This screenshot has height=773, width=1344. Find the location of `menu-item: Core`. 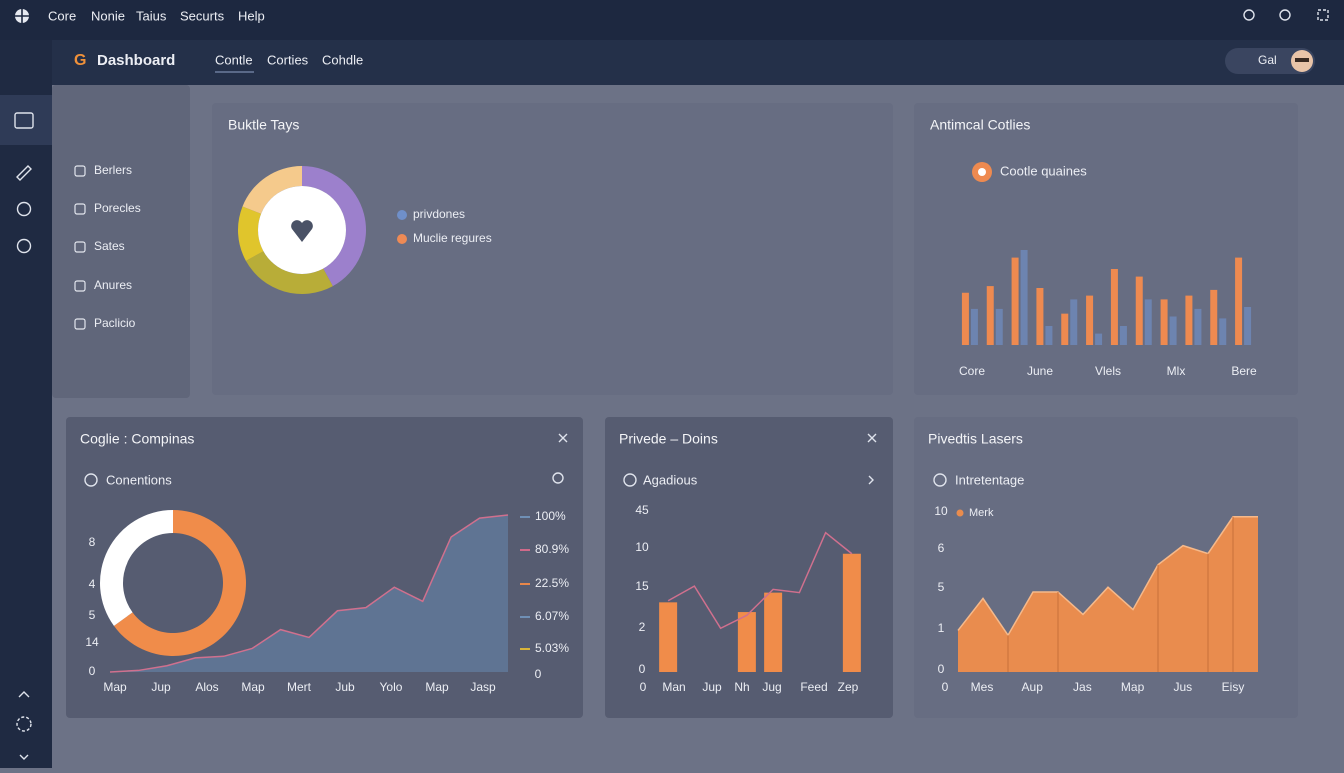

menu-item: Core is located at coordinates (62, 15).